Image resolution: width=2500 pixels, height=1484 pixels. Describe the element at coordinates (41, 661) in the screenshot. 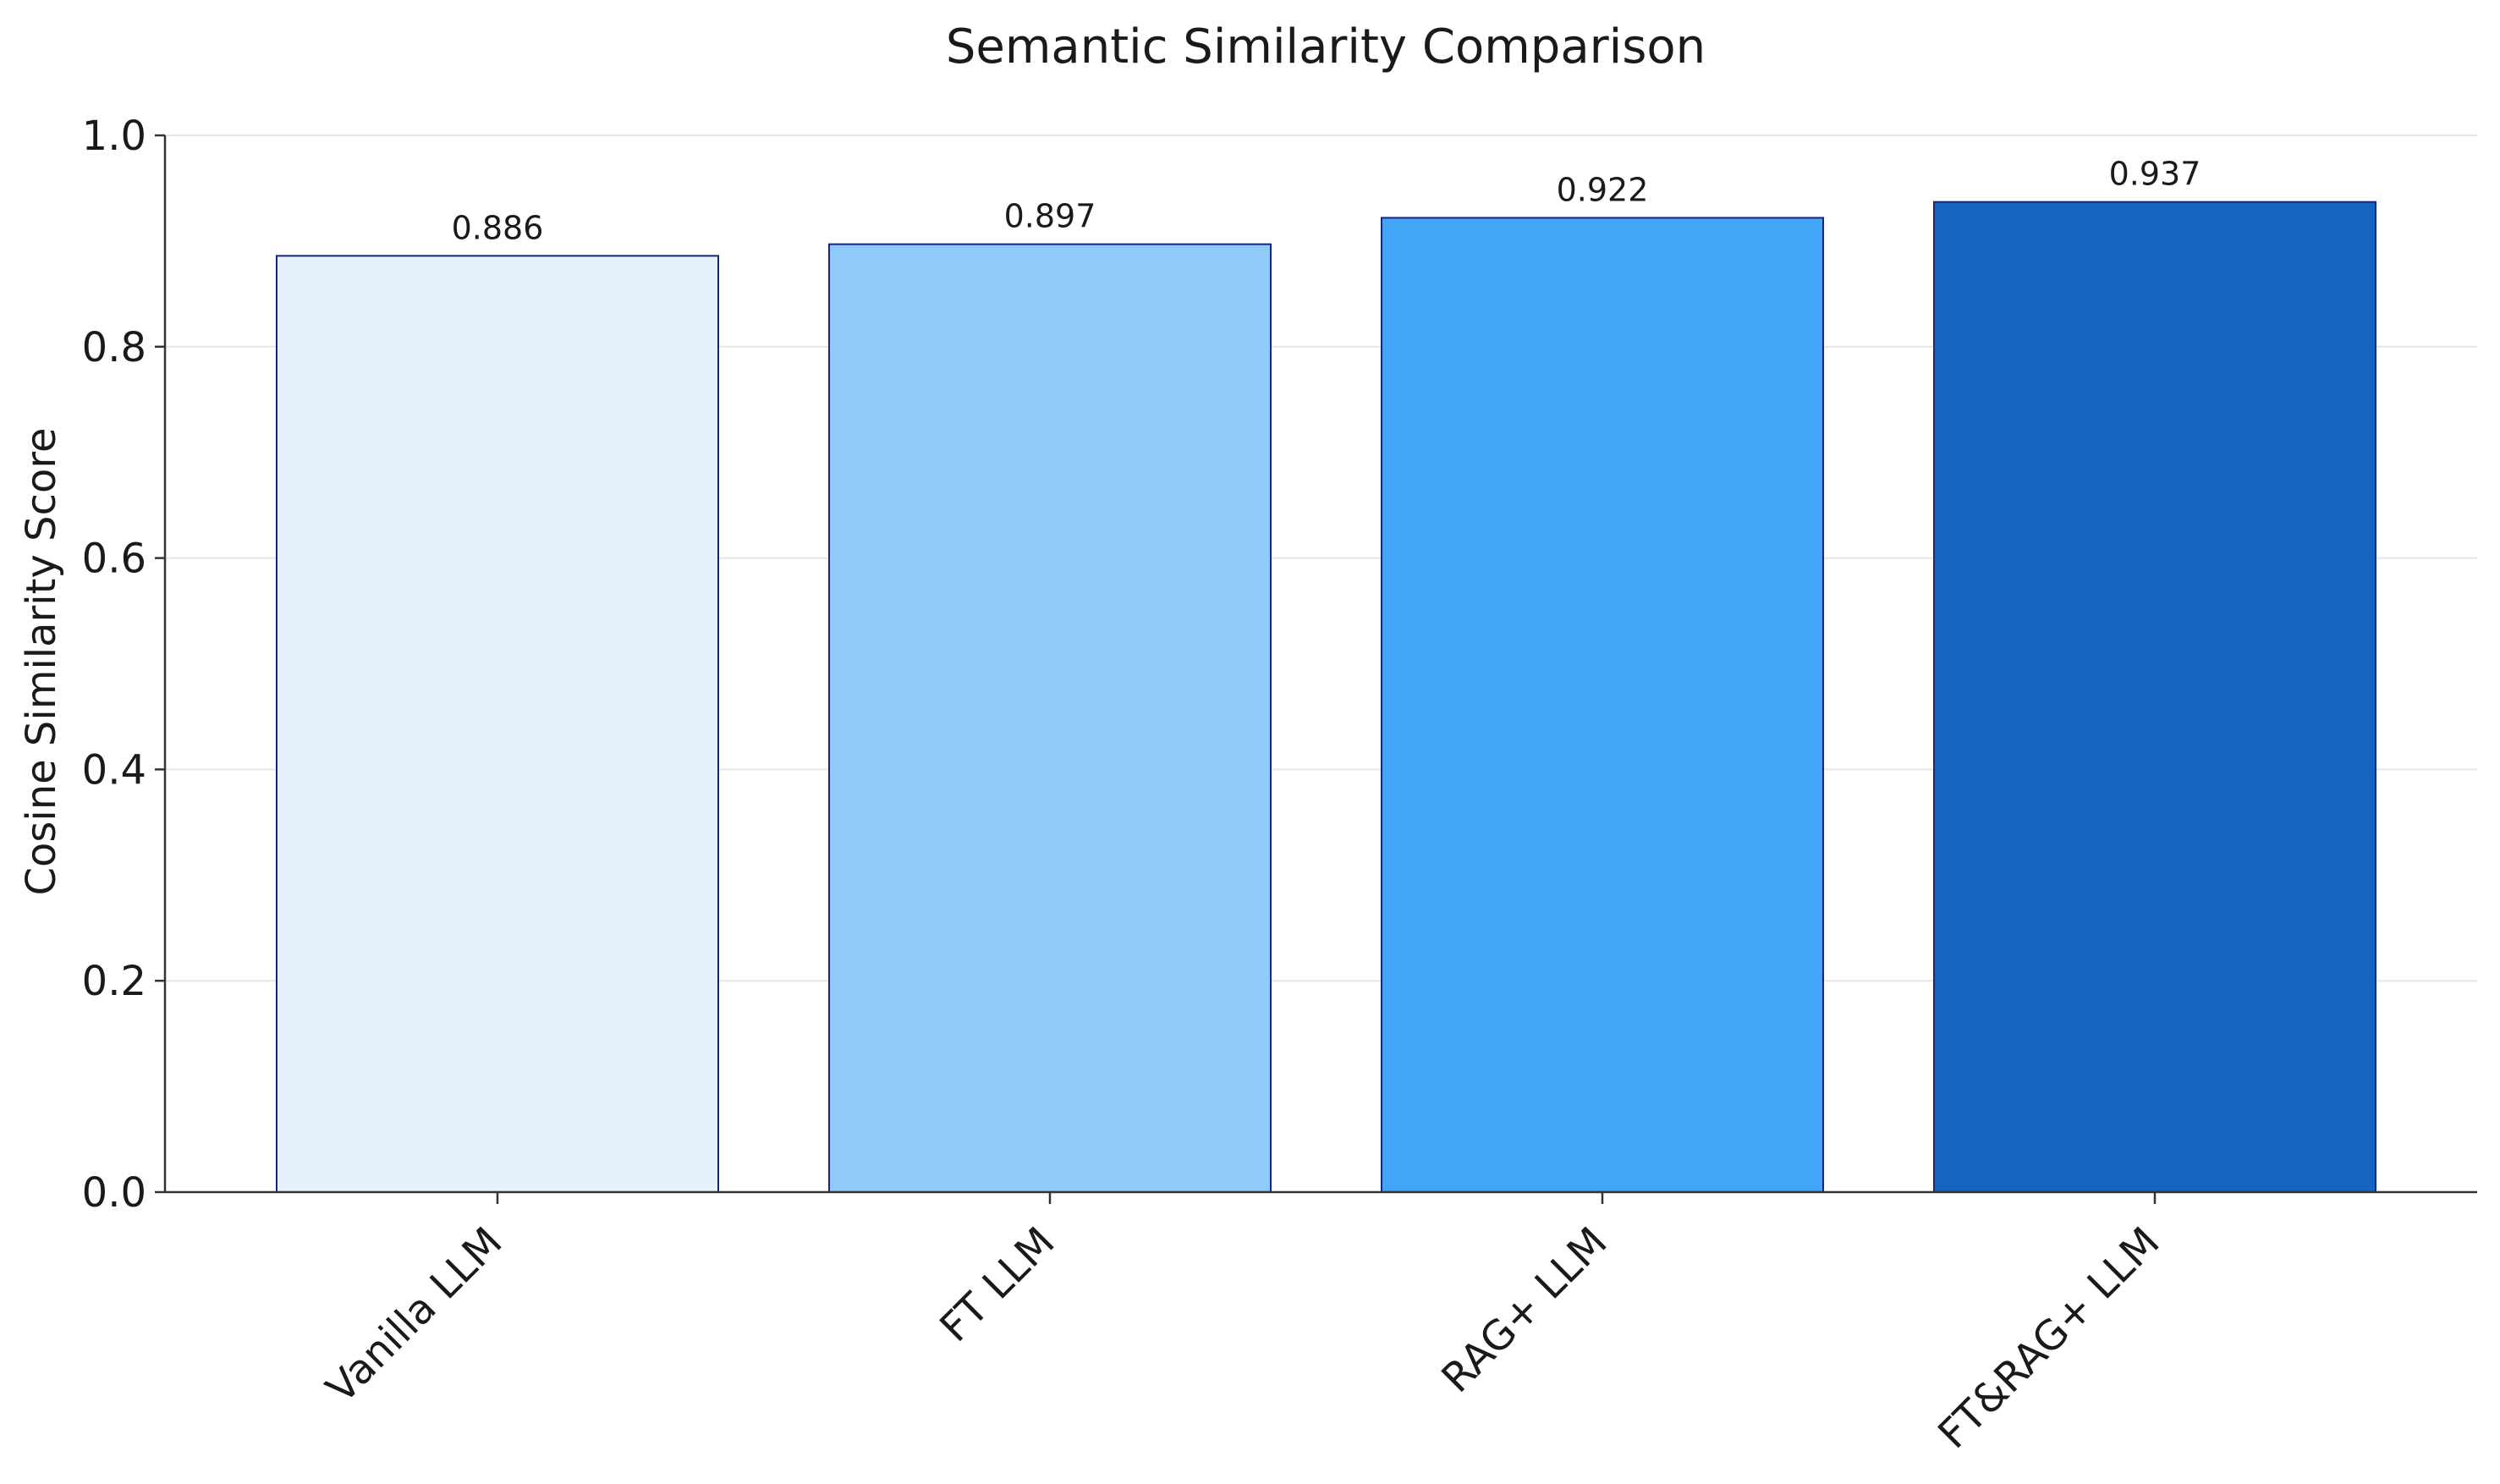

I see `y-axis-label: Cosine Similarity Score` at that location.